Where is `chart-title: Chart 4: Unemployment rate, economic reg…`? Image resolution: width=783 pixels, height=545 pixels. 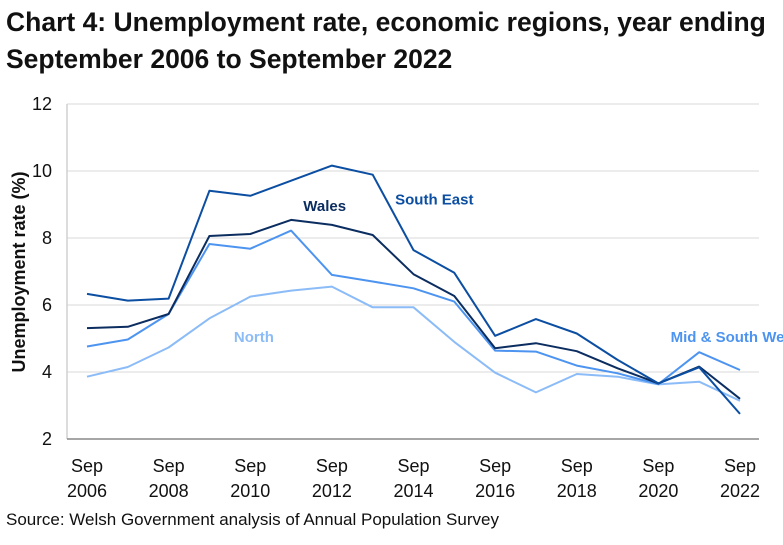
chart-title: Chart 4: Unemployment rate, economic reg… is located at coordinates (386, 40).